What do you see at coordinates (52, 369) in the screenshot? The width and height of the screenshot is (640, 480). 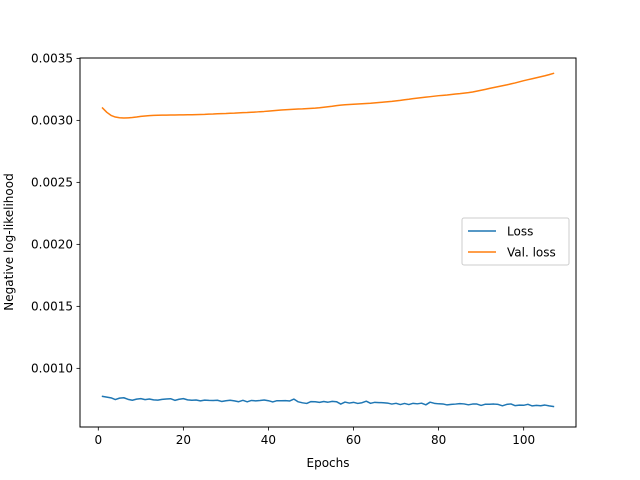 I see `y-tick-label: 0.0010` at bounding box center [52, 369].